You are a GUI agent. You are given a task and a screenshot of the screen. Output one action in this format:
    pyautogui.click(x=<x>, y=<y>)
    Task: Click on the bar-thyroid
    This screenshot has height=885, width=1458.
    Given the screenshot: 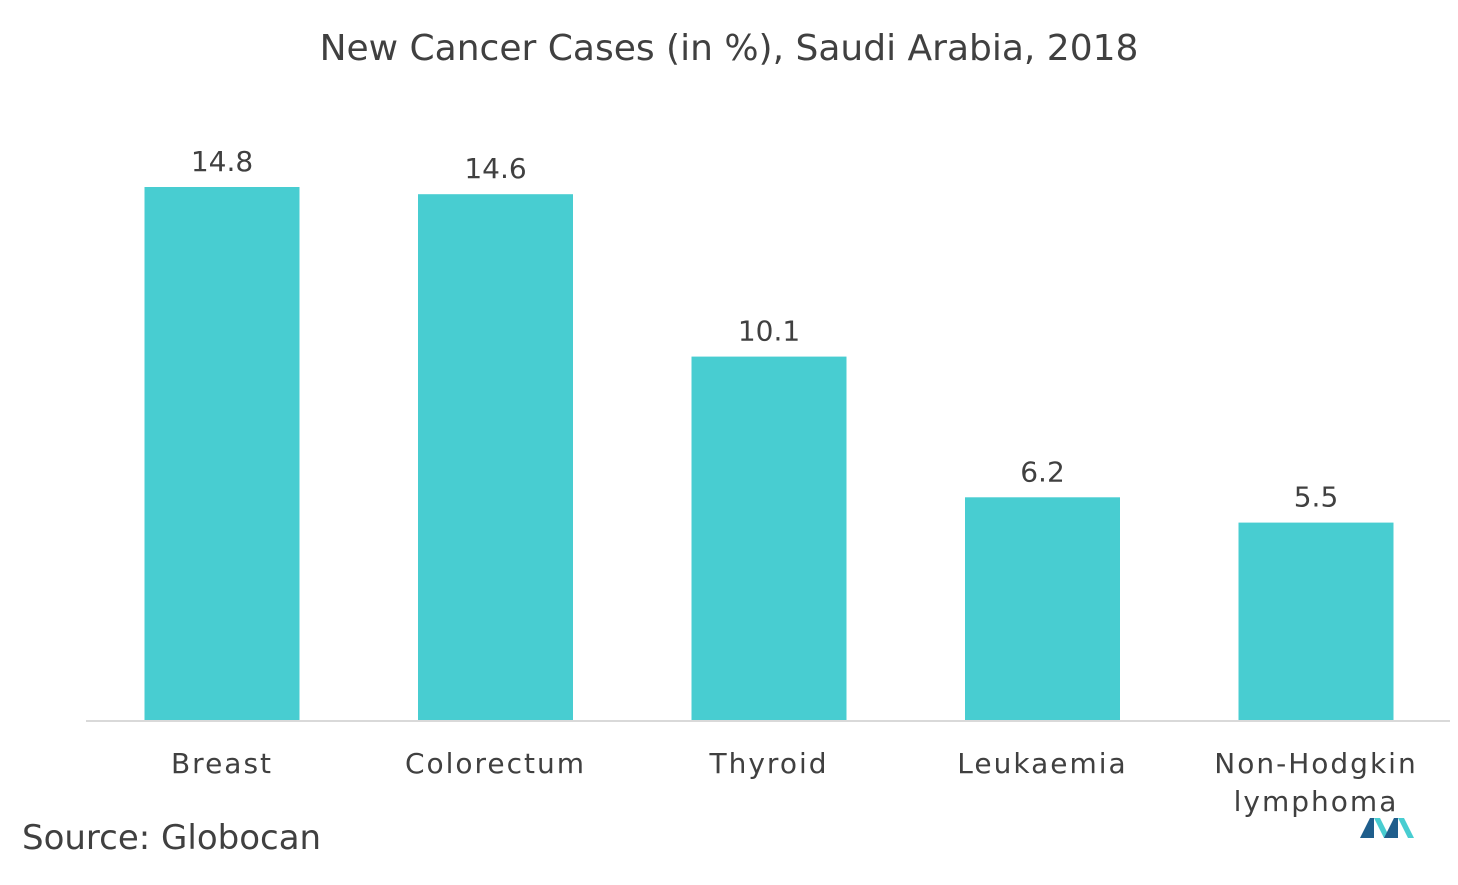 What is the action you would take?
    pyautogui.click(x=769, y=538)
    